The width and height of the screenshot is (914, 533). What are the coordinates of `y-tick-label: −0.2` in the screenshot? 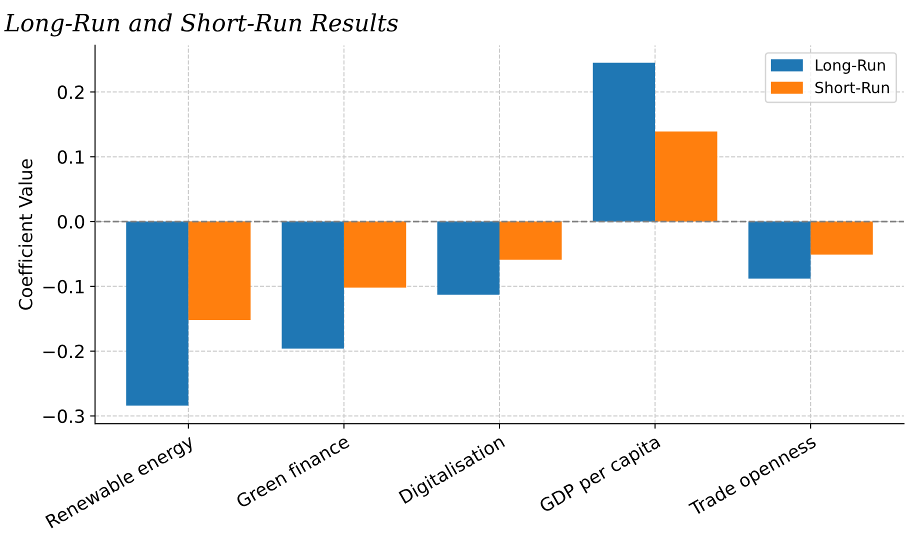 It's located at (63, 351).